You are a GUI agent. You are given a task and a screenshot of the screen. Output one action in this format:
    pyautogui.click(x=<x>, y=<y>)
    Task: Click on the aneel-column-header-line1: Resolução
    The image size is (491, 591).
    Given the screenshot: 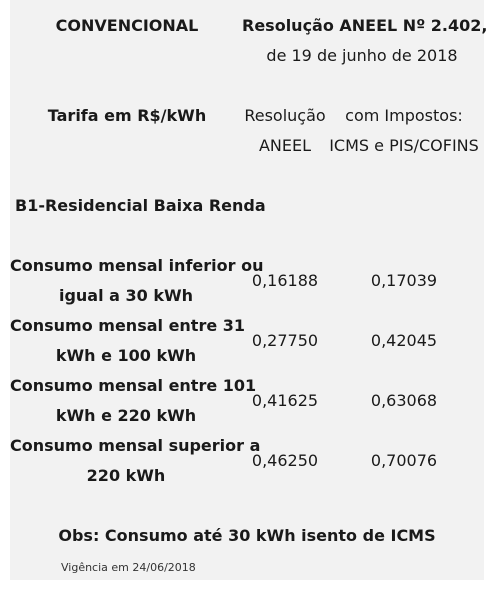 What is the action you would take?
    pyautogui.click(x=285, y=115)
    